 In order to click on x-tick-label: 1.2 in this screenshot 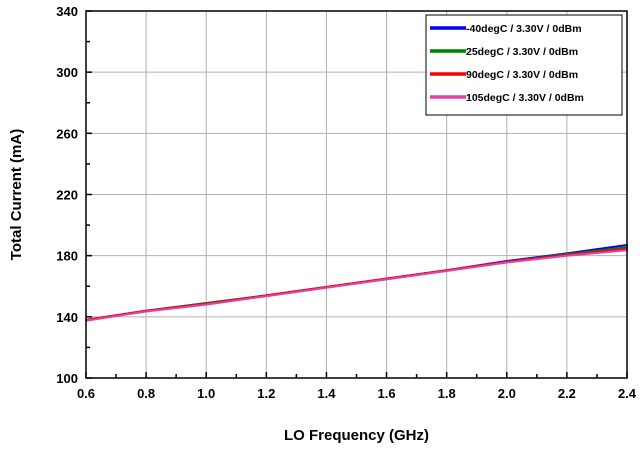, I will do `click(266, 393)`.